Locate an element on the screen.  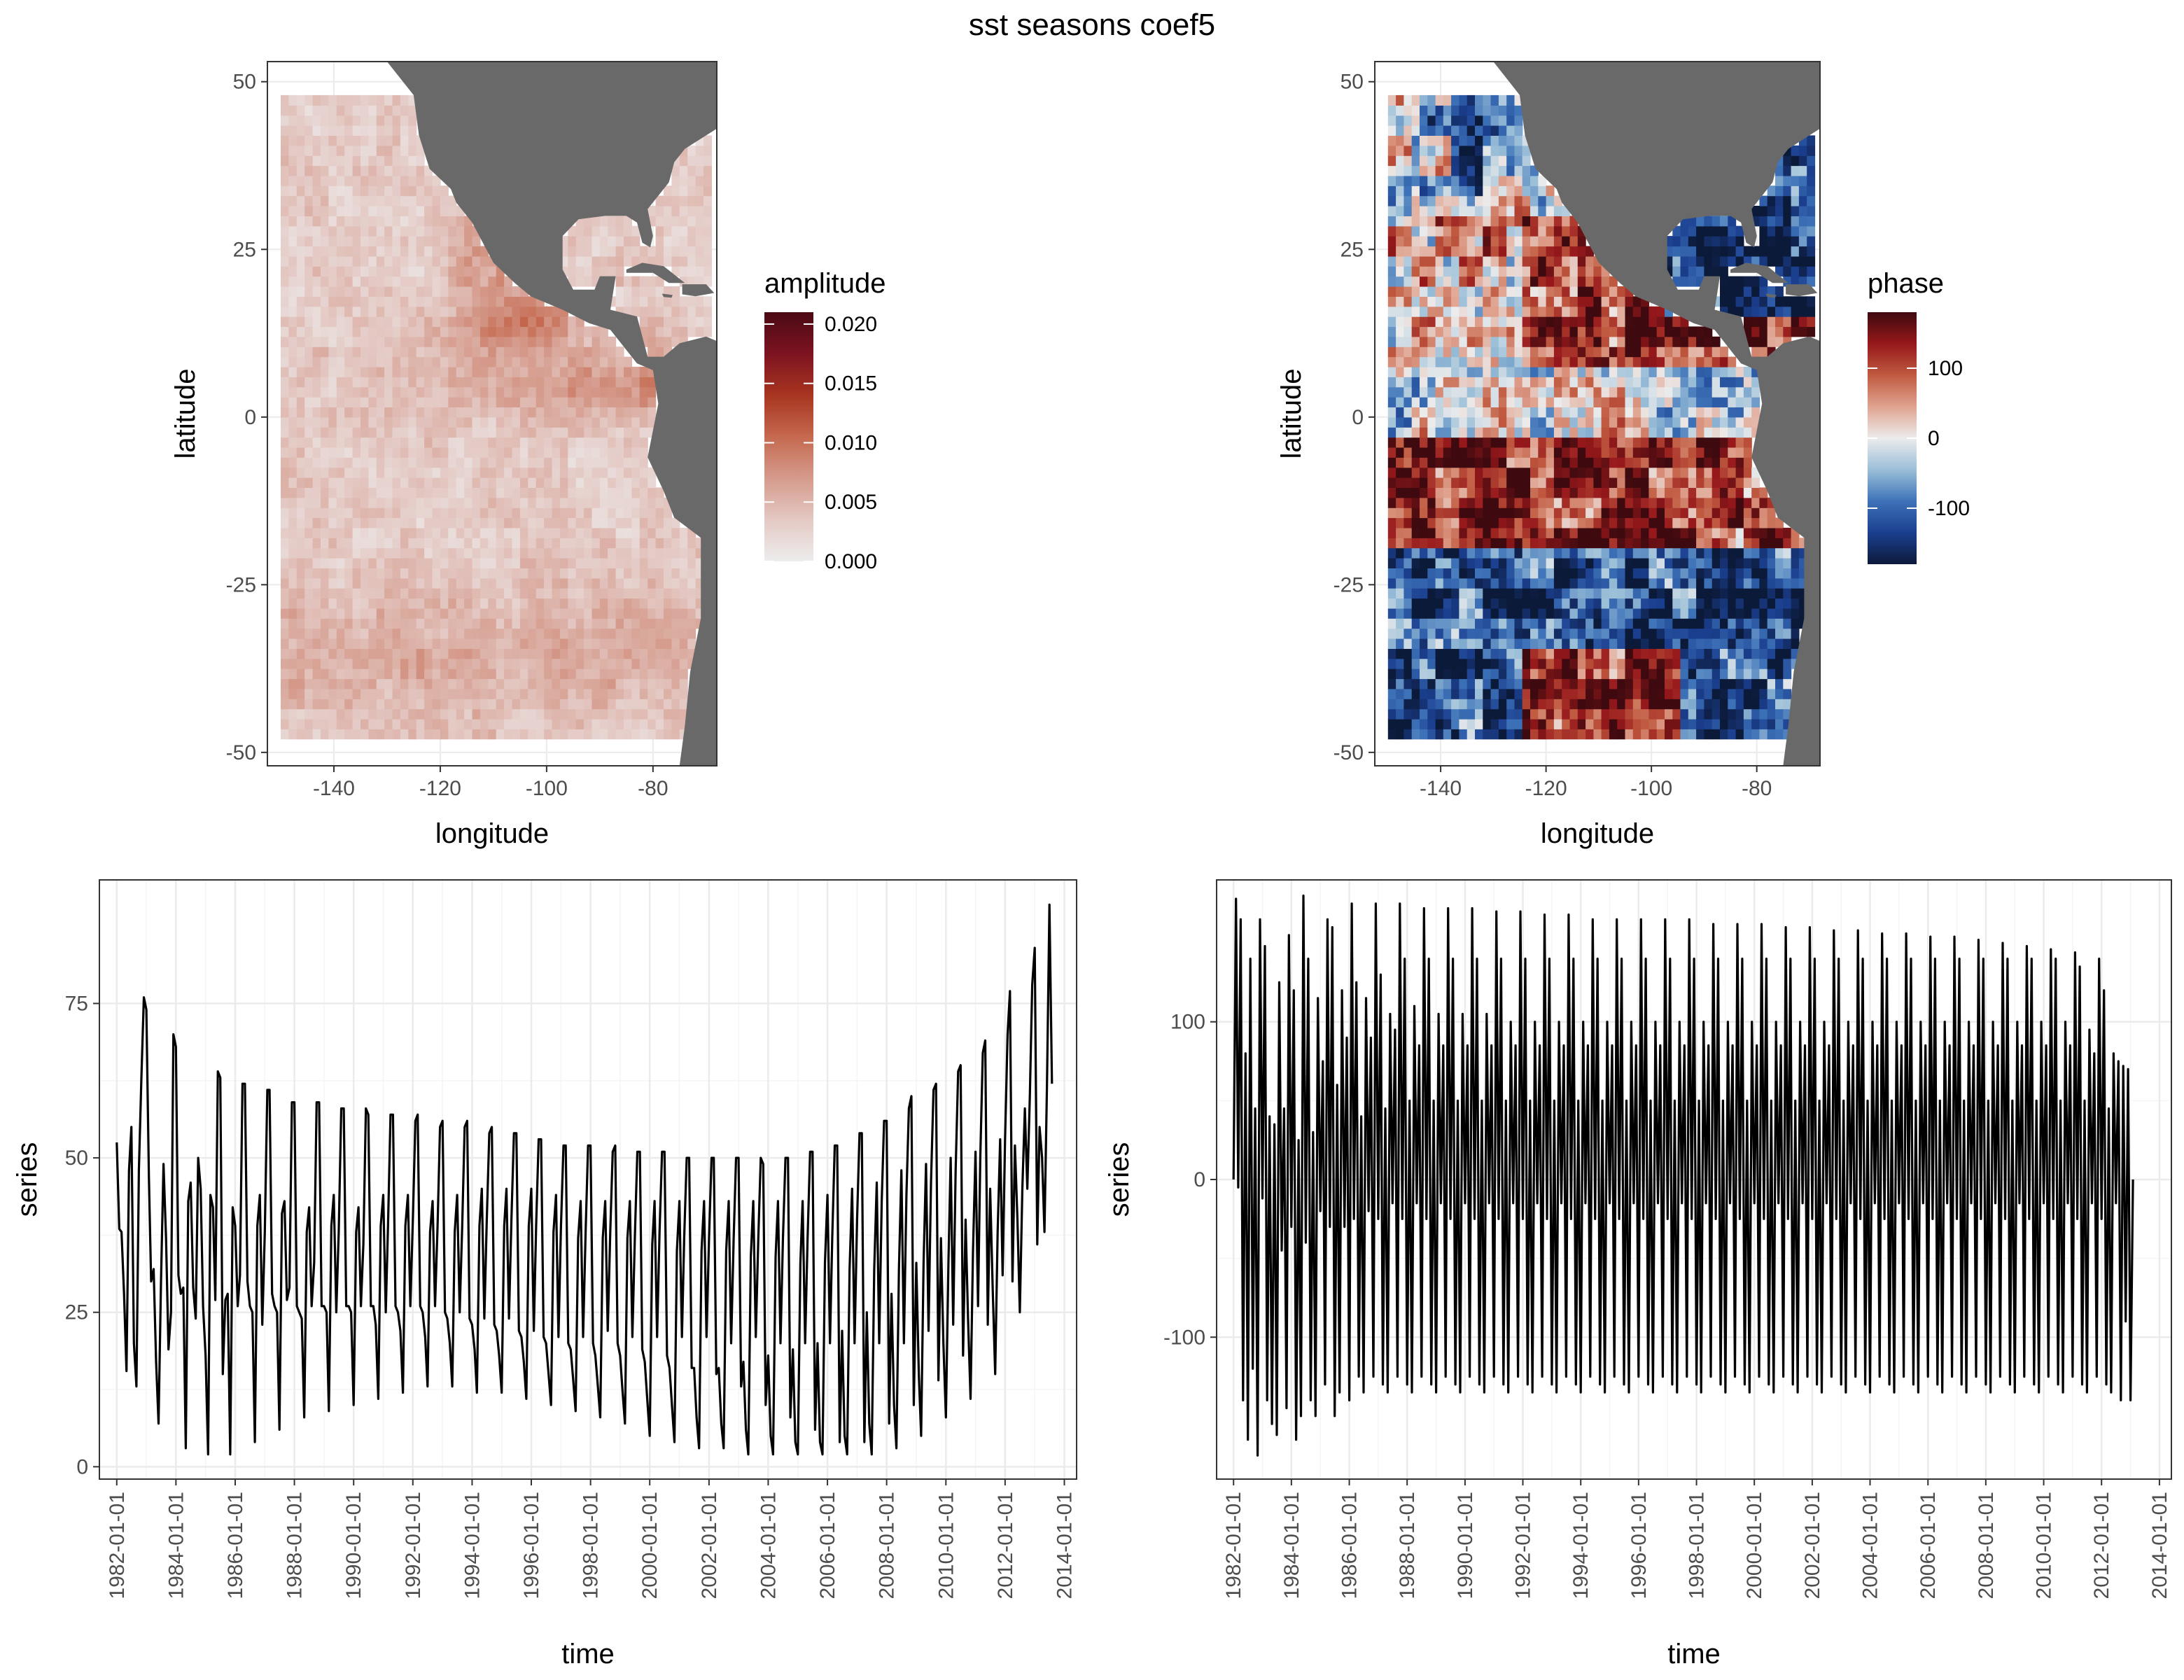
legend-colorbar is located at coordinates (788, 436).